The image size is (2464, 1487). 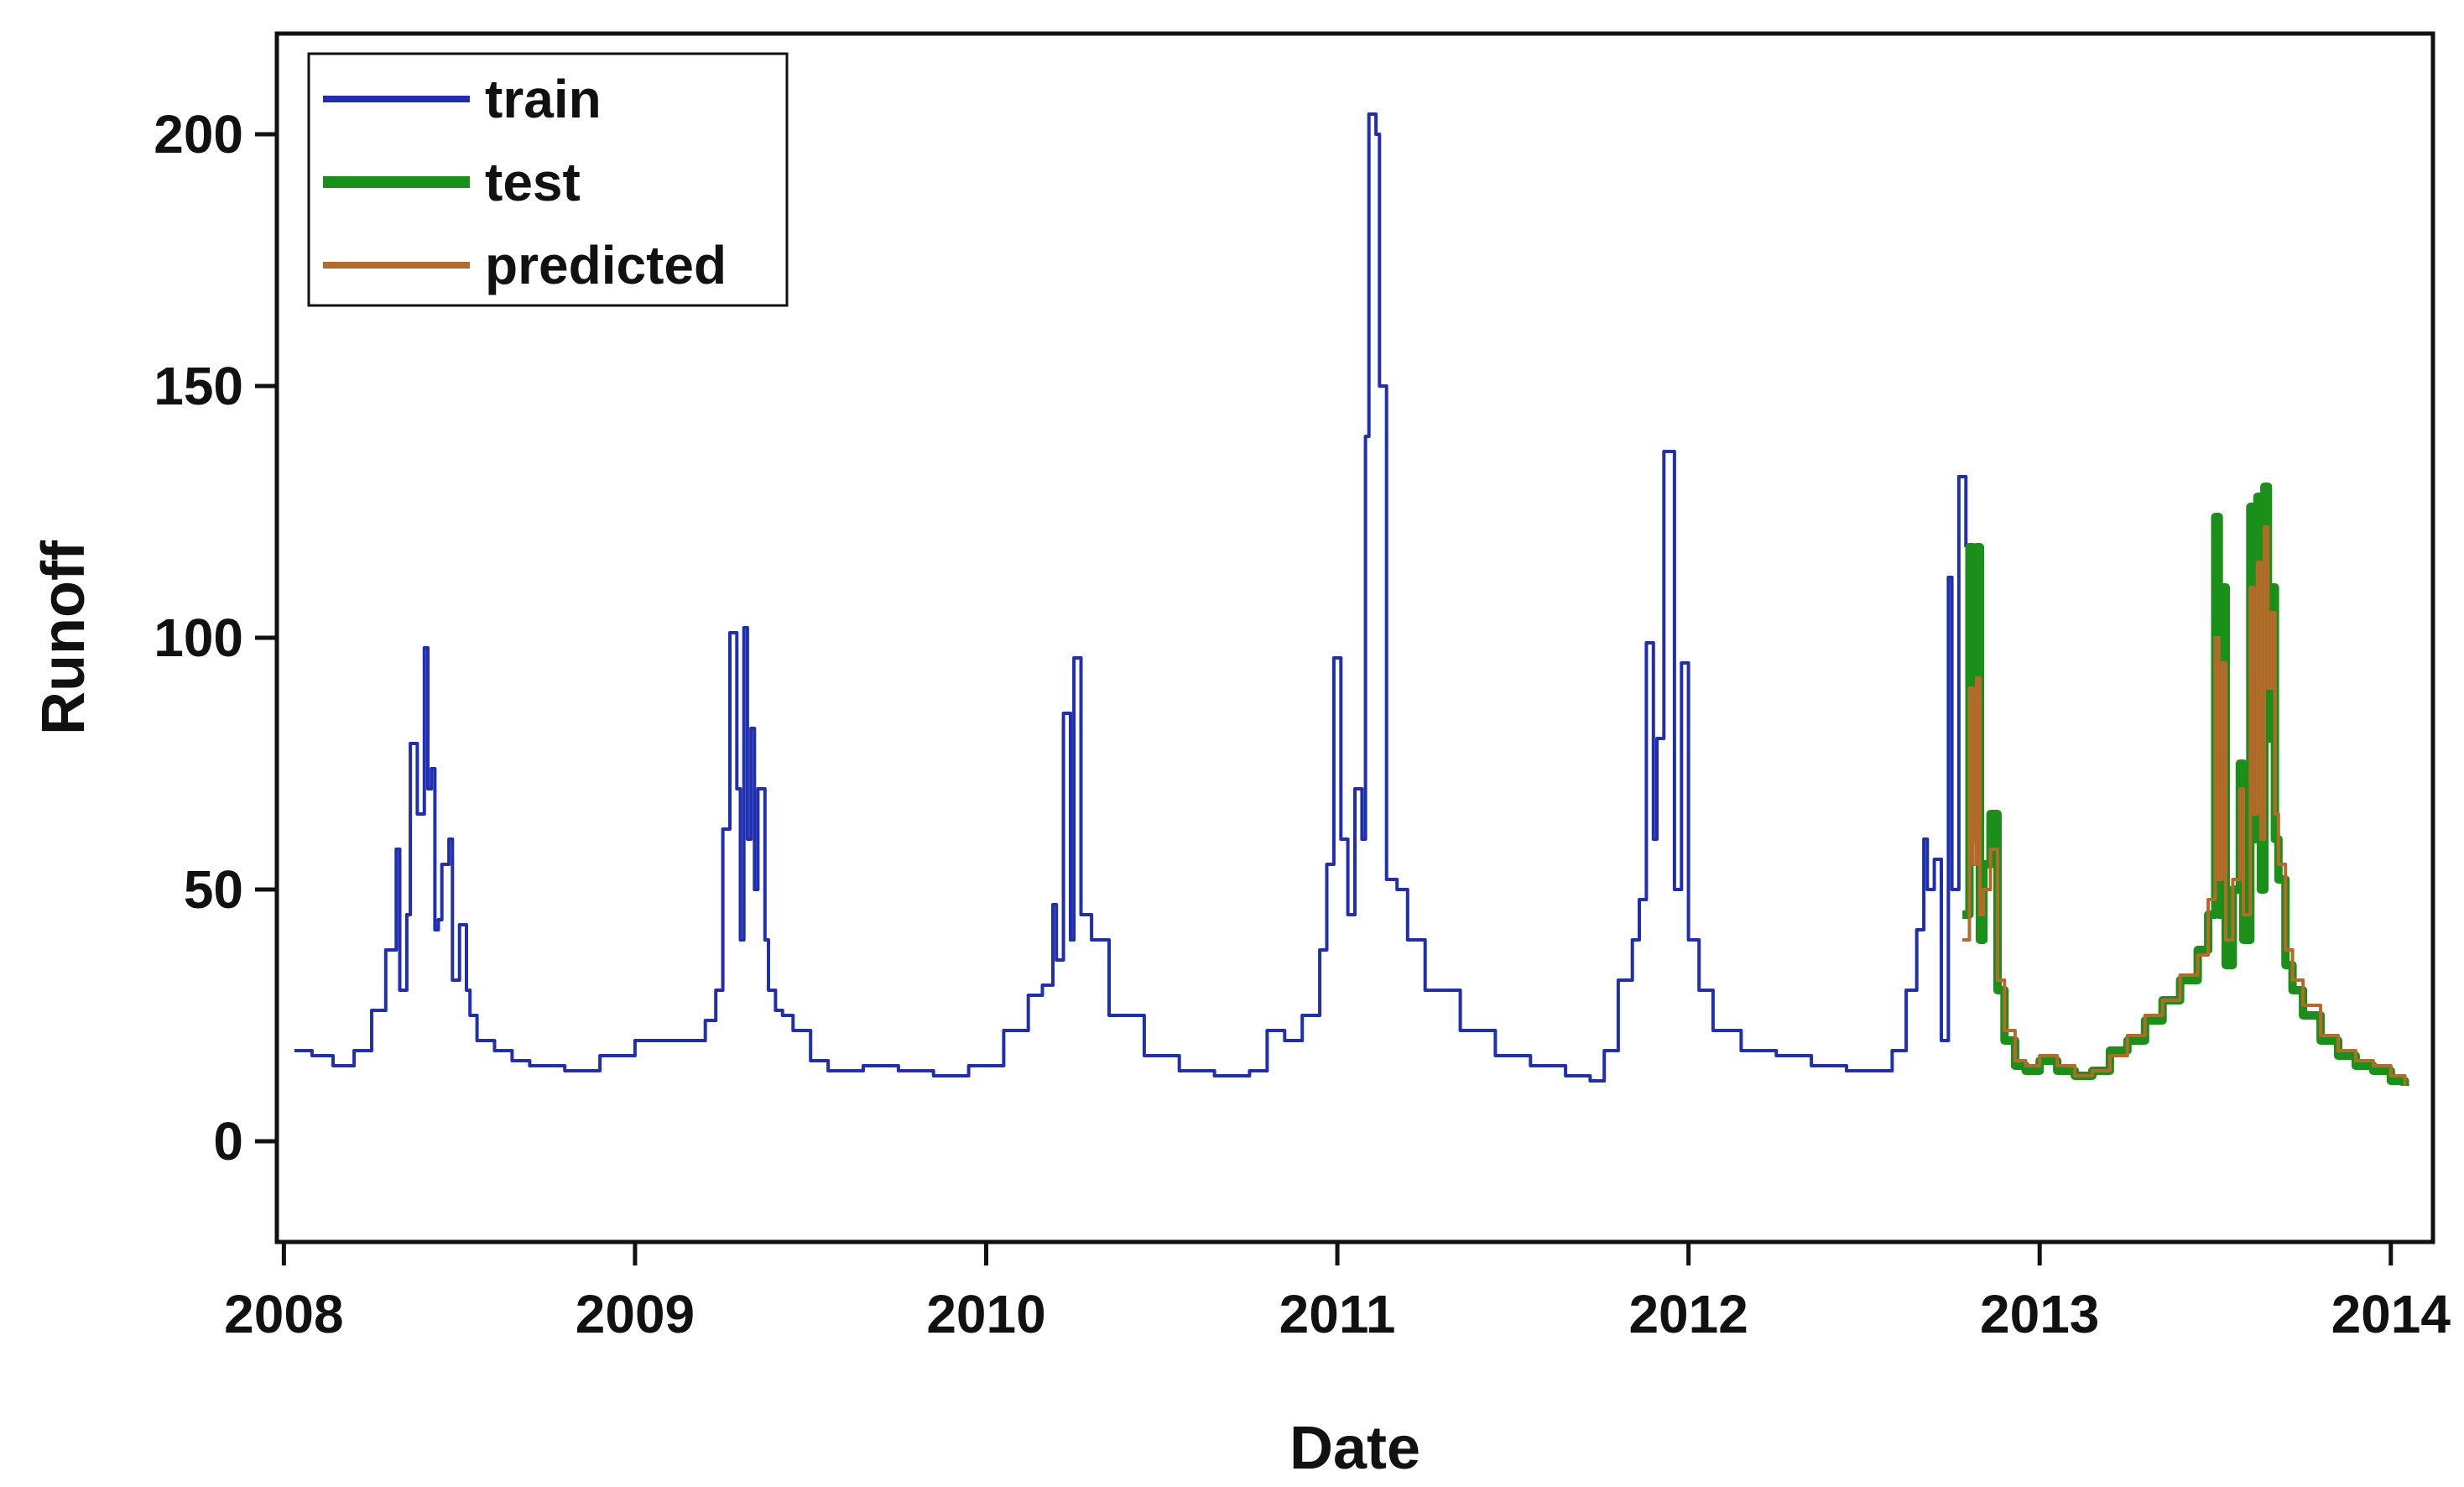 What do you see at coordinates (636, 1314) in the screenshot?
I see `x-tick-label: 2009` at bounding box center [636, 1314].